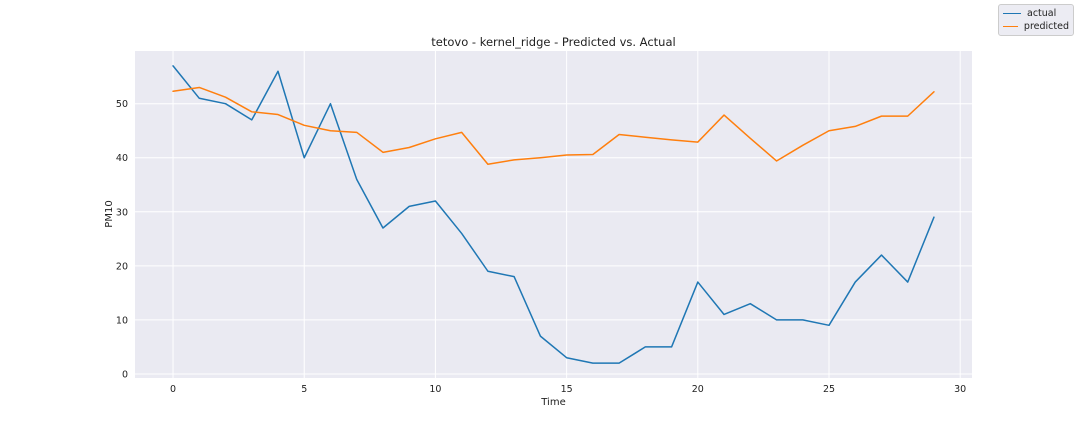 This screenshot has width=1080, height=432. Describe the element at coordinates (960, 389) in the screenshot. I see `x-tick-label: 30` at that location.